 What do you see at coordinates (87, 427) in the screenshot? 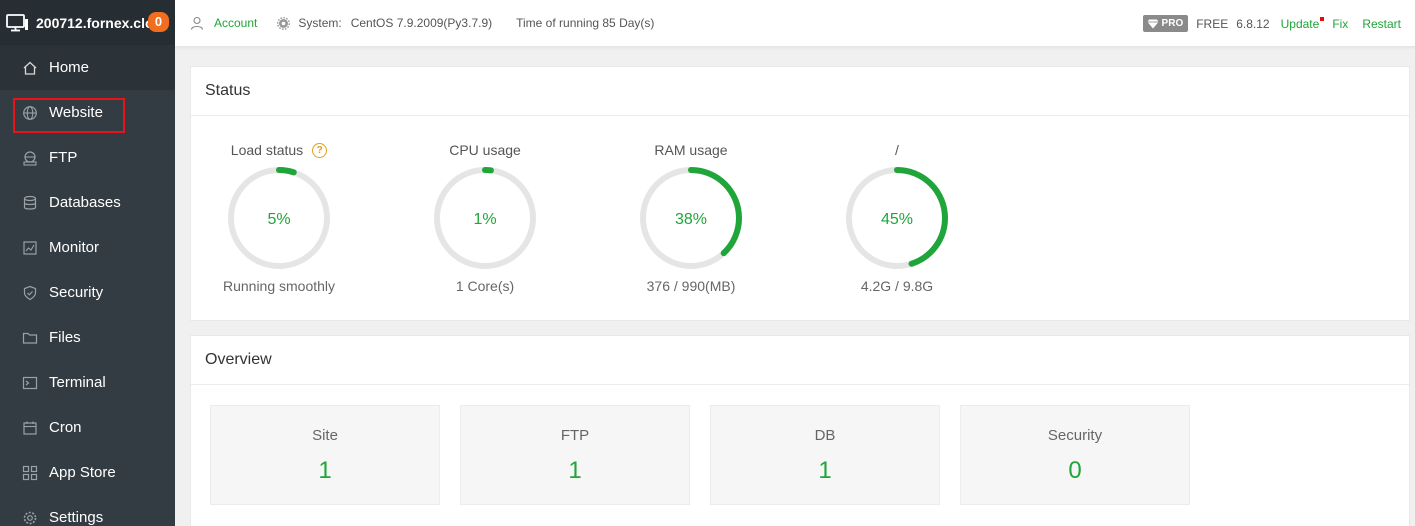
I see `sidebar-item-cron: Cron` at bounding box center [87, 427].